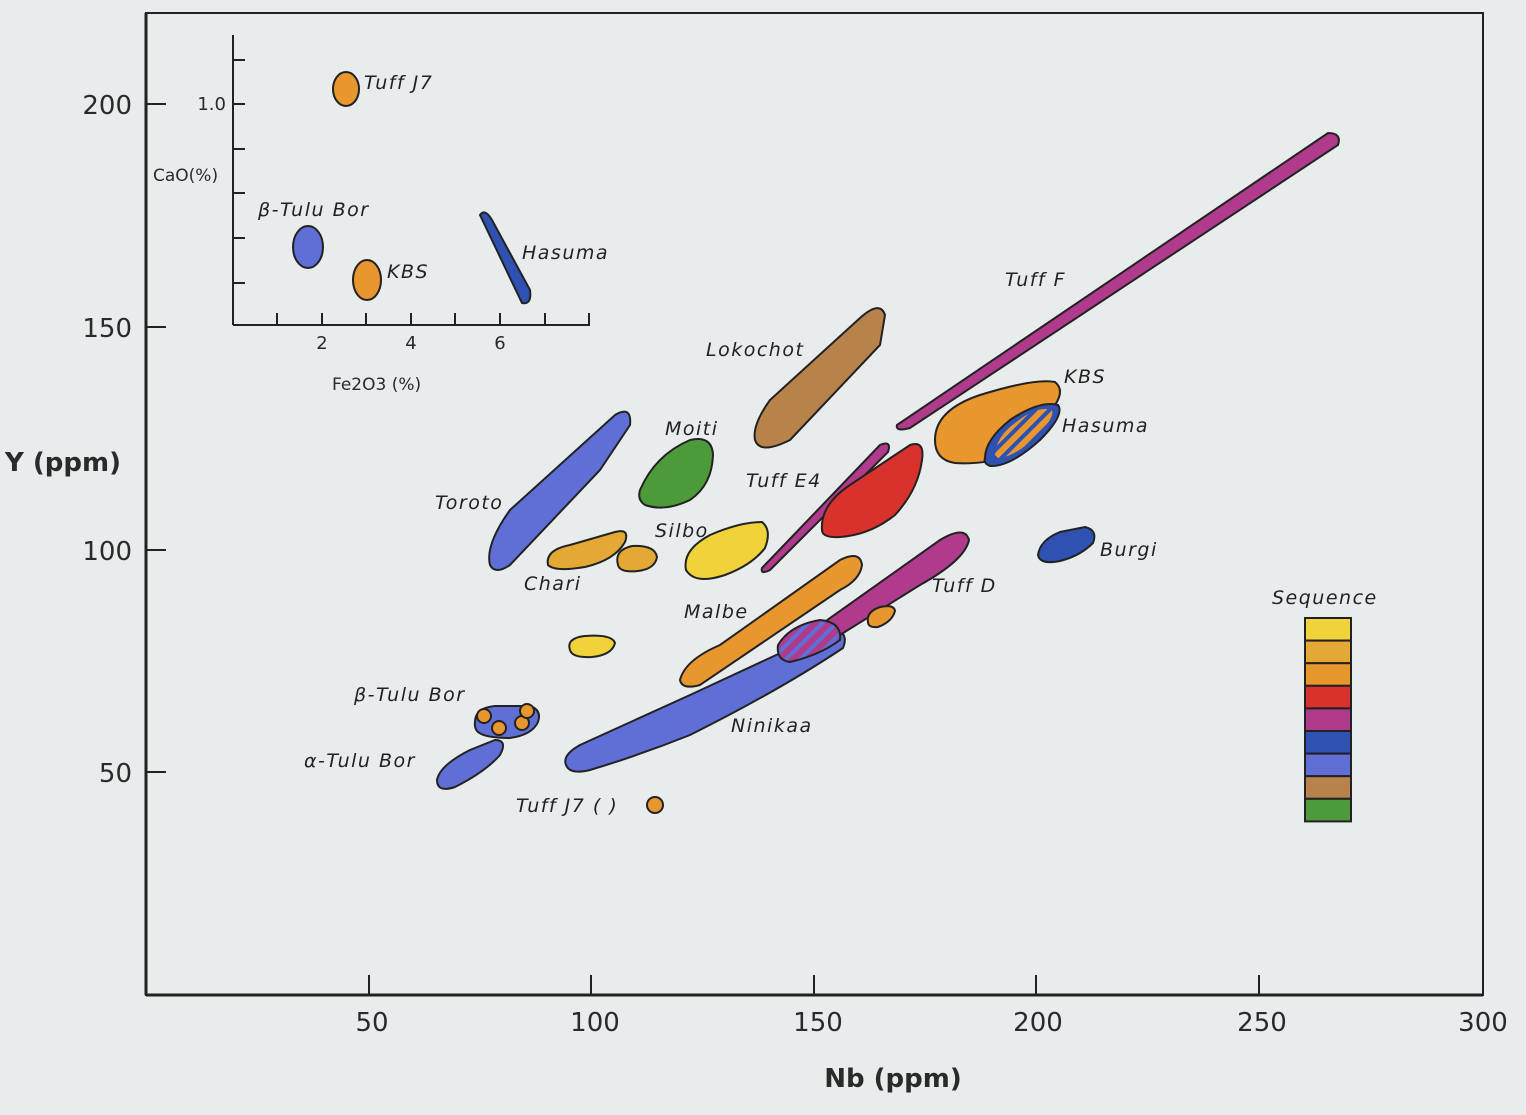 The height and width of the screenshot is (1115, 1526). What do you see at coordinates (376, 385) in the screenshot?
I see `inset-x-axis-title: Fe2O3 (%)` at bounding box center [376, 385].